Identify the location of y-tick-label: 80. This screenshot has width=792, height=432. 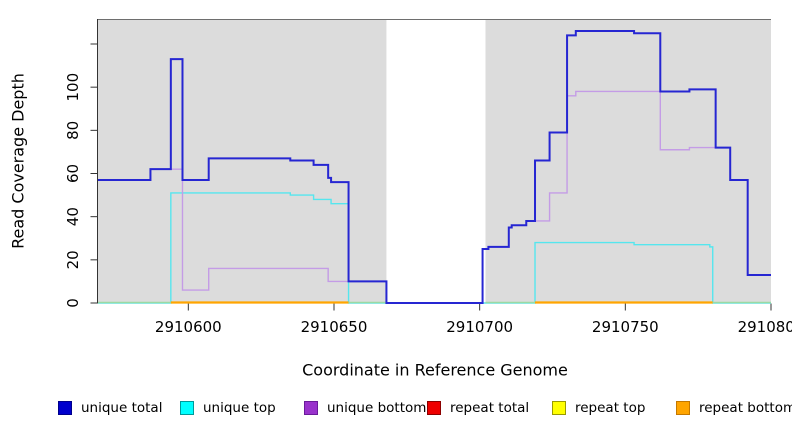
(73, 130).